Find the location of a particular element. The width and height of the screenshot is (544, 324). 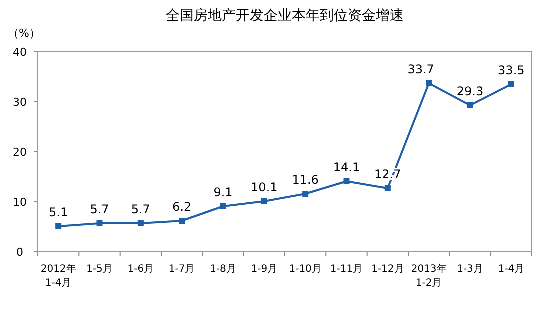

x-tick-label: 1-3月 is located at coordinates (470, 269).